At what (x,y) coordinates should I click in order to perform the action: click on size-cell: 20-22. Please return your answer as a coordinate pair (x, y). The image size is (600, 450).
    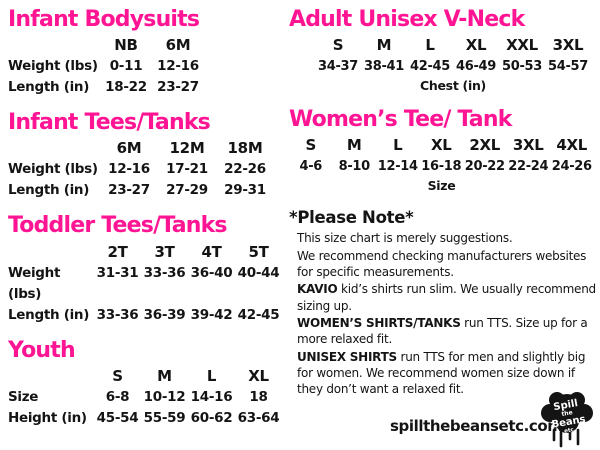
    Looking at the image, I should click on (484, 167).